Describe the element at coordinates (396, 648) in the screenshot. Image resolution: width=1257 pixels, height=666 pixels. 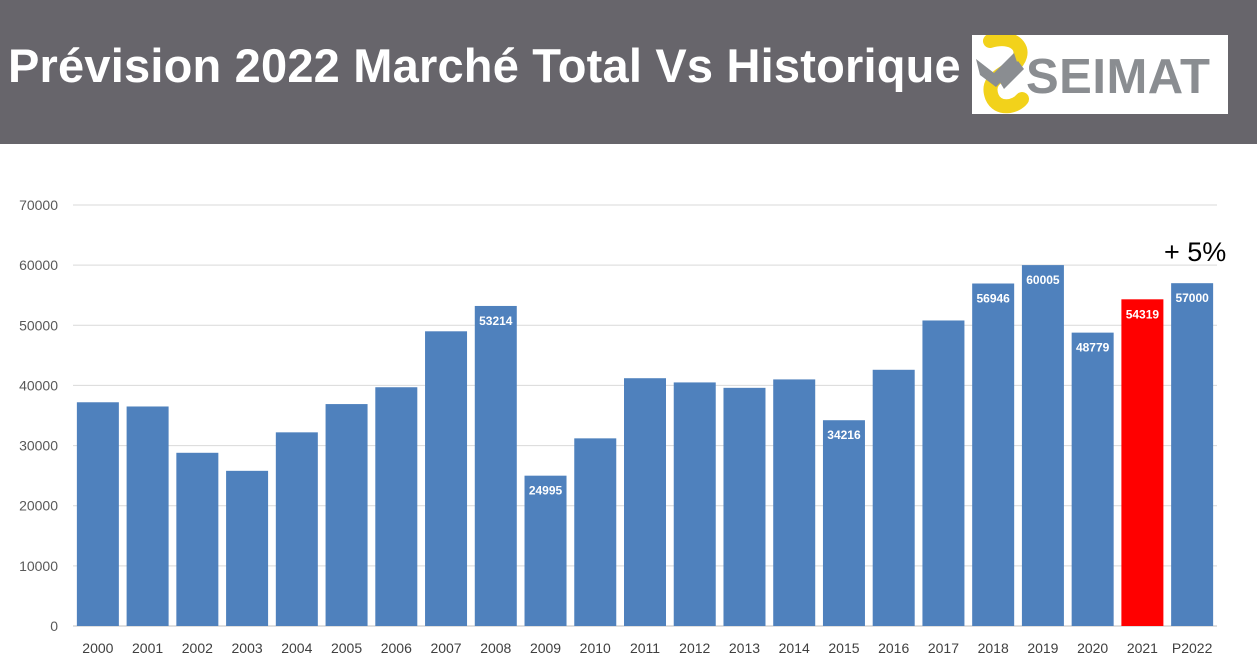
I see `x-tick-label: 2006` at that location.